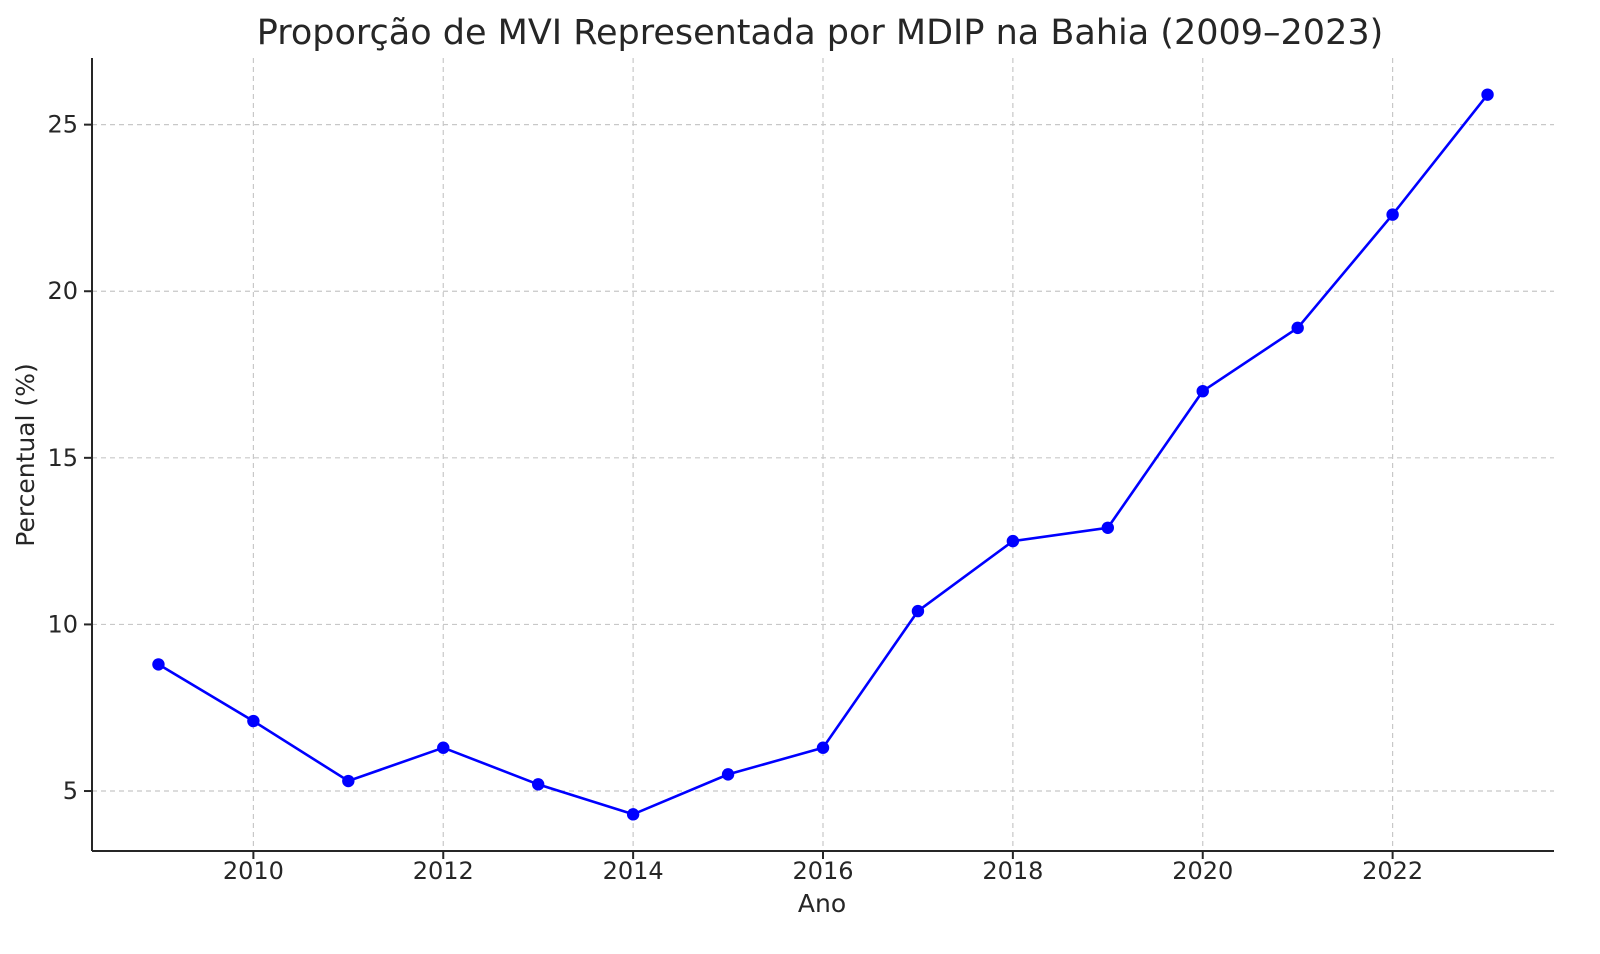 The height and width of the screenshot is (954, 1600). I want to click on data-point-2012, so click(443, 747).